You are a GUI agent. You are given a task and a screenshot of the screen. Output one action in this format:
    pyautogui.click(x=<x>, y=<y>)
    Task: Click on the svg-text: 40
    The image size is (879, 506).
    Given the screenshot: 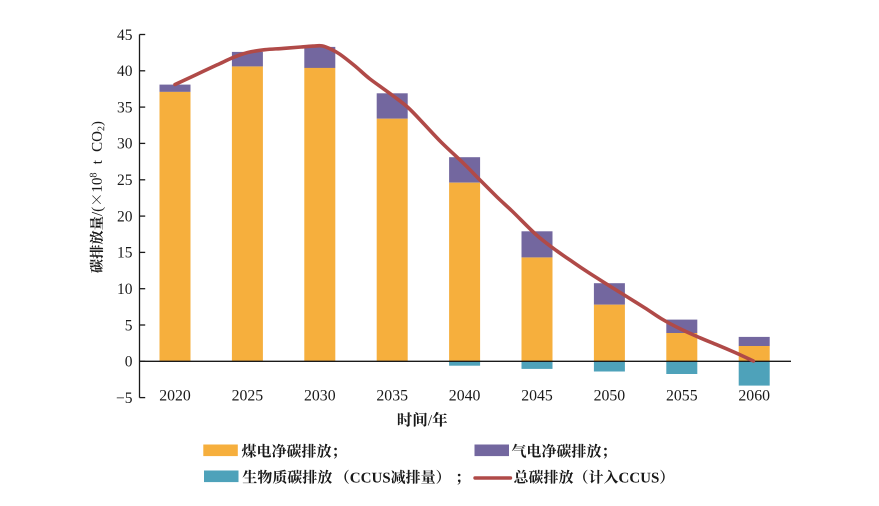 What is the action you would take?
    pyautogui.click(x=125, y=71)
    